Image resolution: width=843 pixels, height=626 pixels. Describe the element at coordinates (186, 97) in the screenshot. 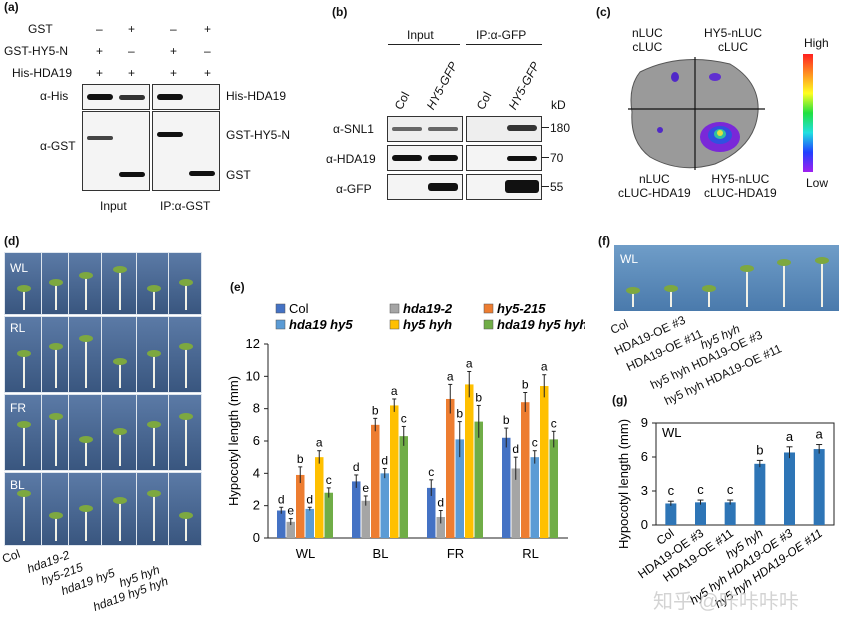

I see `blot-his-ip` at that location.